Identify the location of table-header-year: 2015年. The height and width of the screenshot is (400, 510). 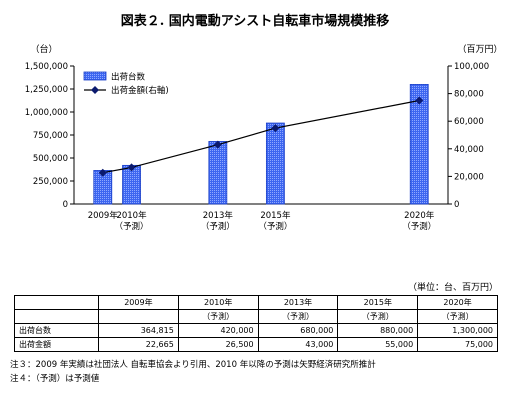
(378, 302).